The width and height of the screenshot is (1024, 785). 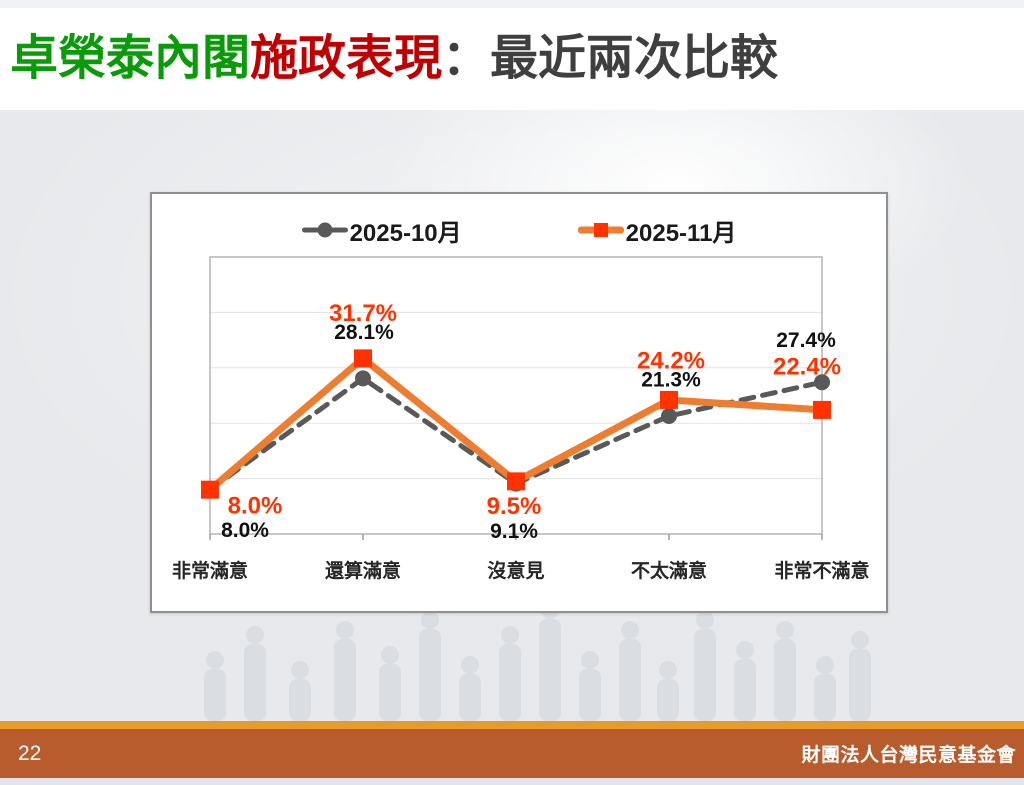 I want to click on top-strip, so click(x=512, y=4).